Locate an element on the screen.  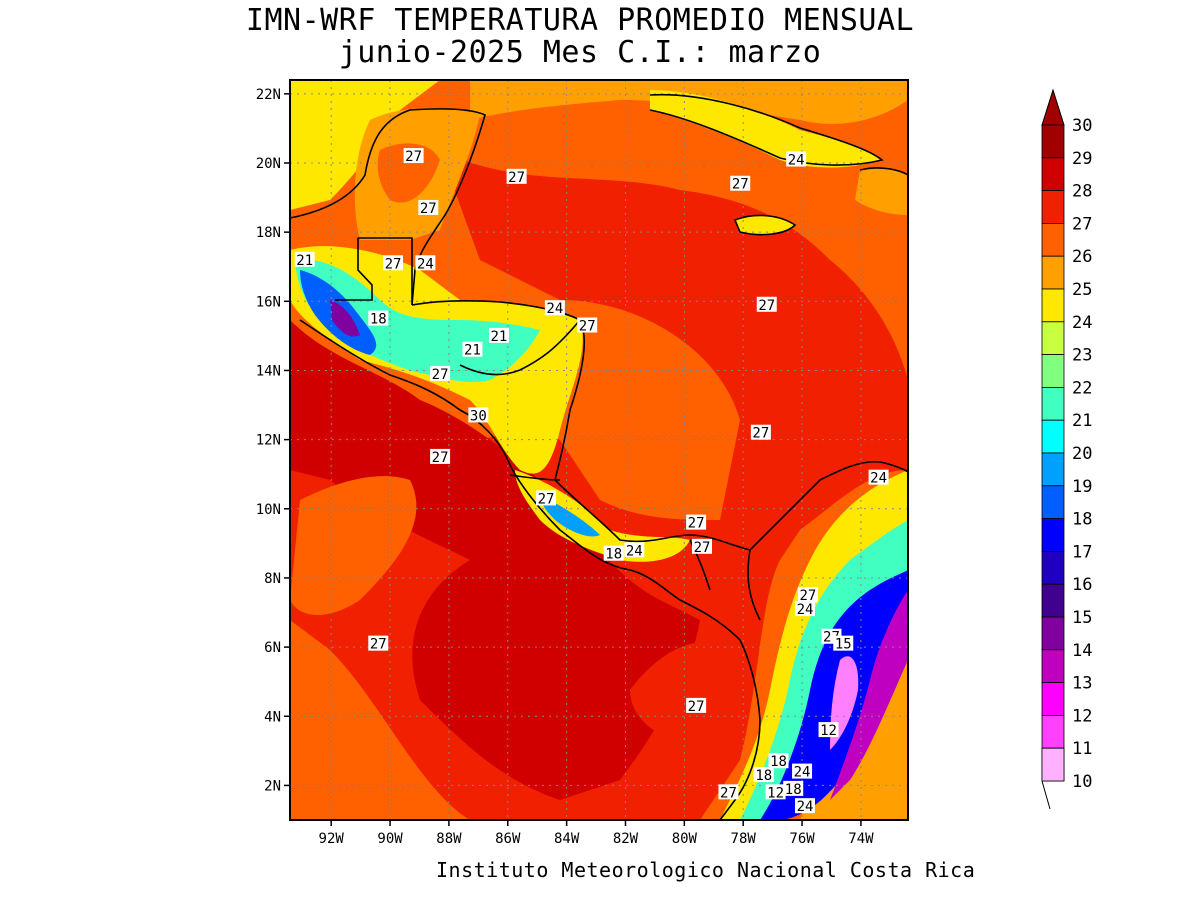
colorbar-level-label: 26 is located at coordinates (1082, 257).